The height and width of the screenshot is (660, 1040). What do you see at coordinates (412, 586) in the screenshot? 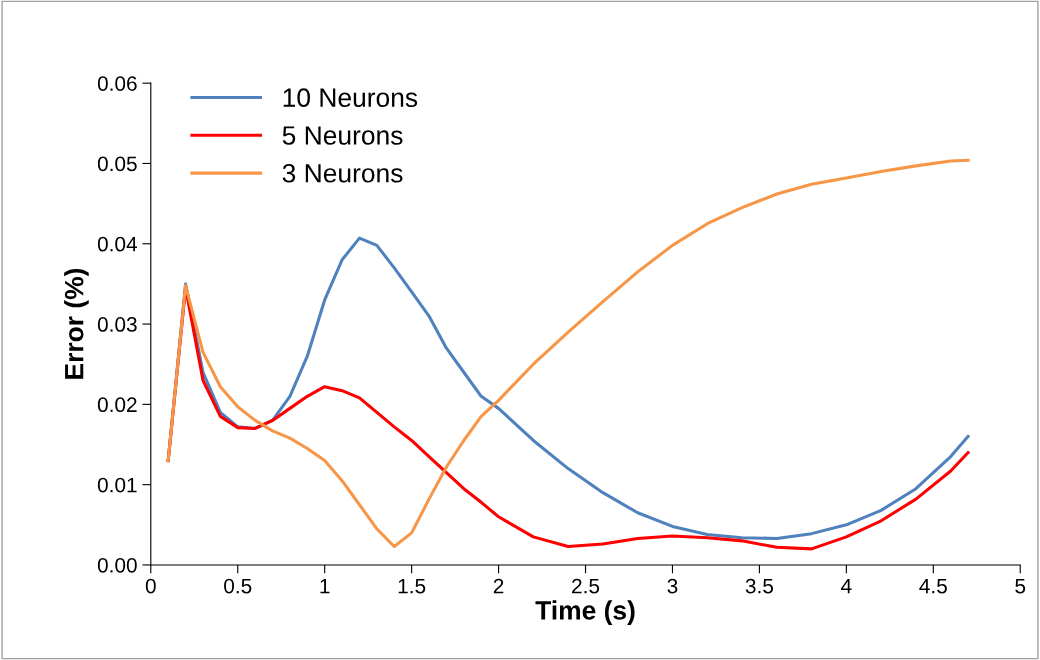
I see `x-tick-label: 1.5` at bounding box center [412, 586].